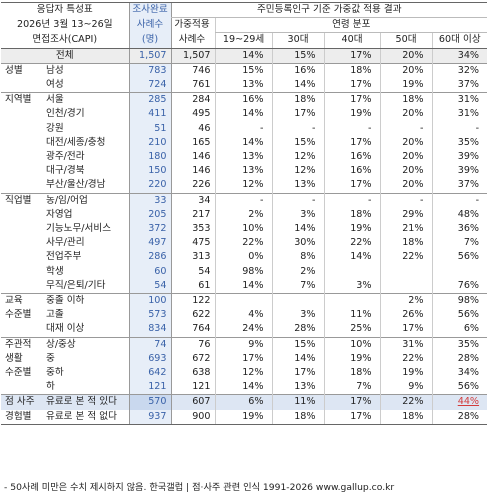  Describe the element at coordinates (406, 128) in the screenshot. I see `pct-50s: -` at that location.